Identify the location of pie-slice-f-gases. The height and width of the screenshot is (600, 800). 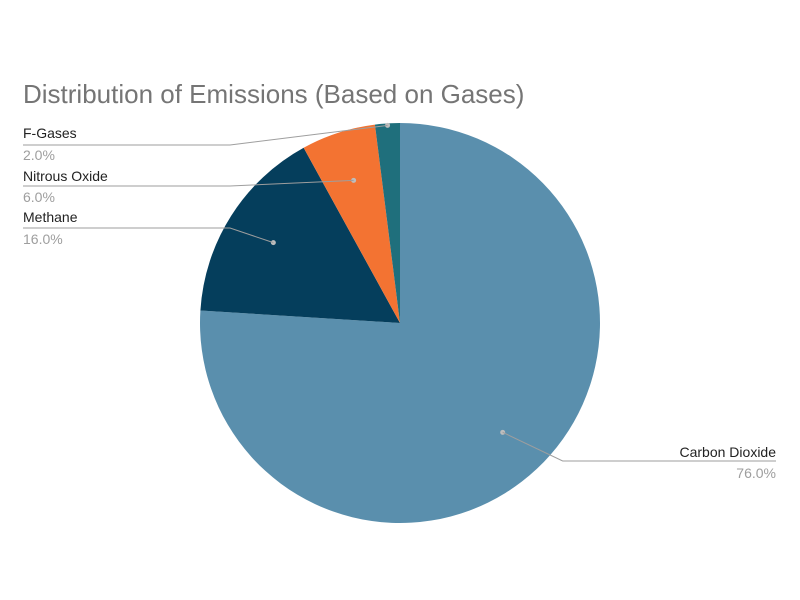
(387, 223).